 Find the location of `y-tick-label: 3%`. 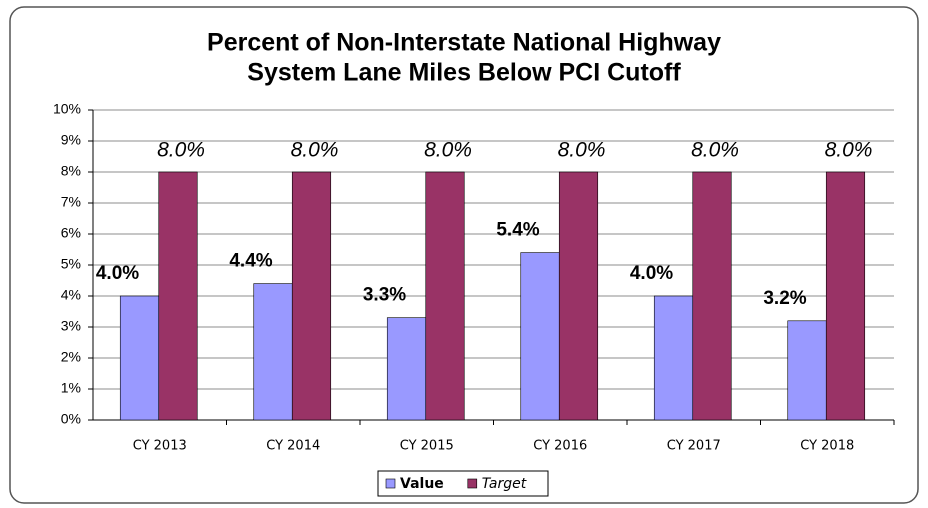

y-tick-label: 3% is located at coordinates (71, 326).